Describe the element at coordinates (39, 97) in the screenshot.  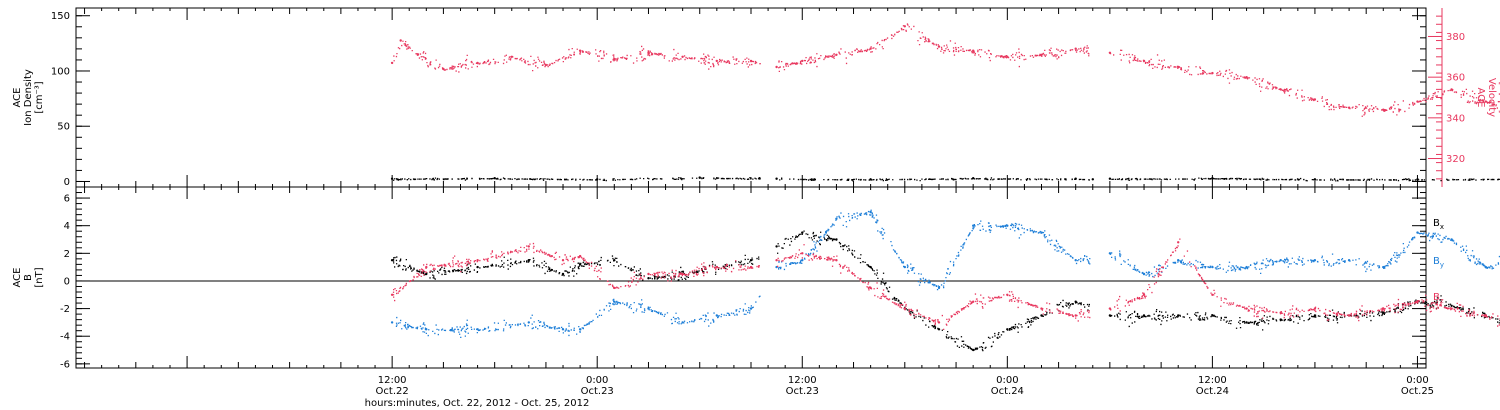
I see `top-ylabel-line: [cm⁻³]` at that location.